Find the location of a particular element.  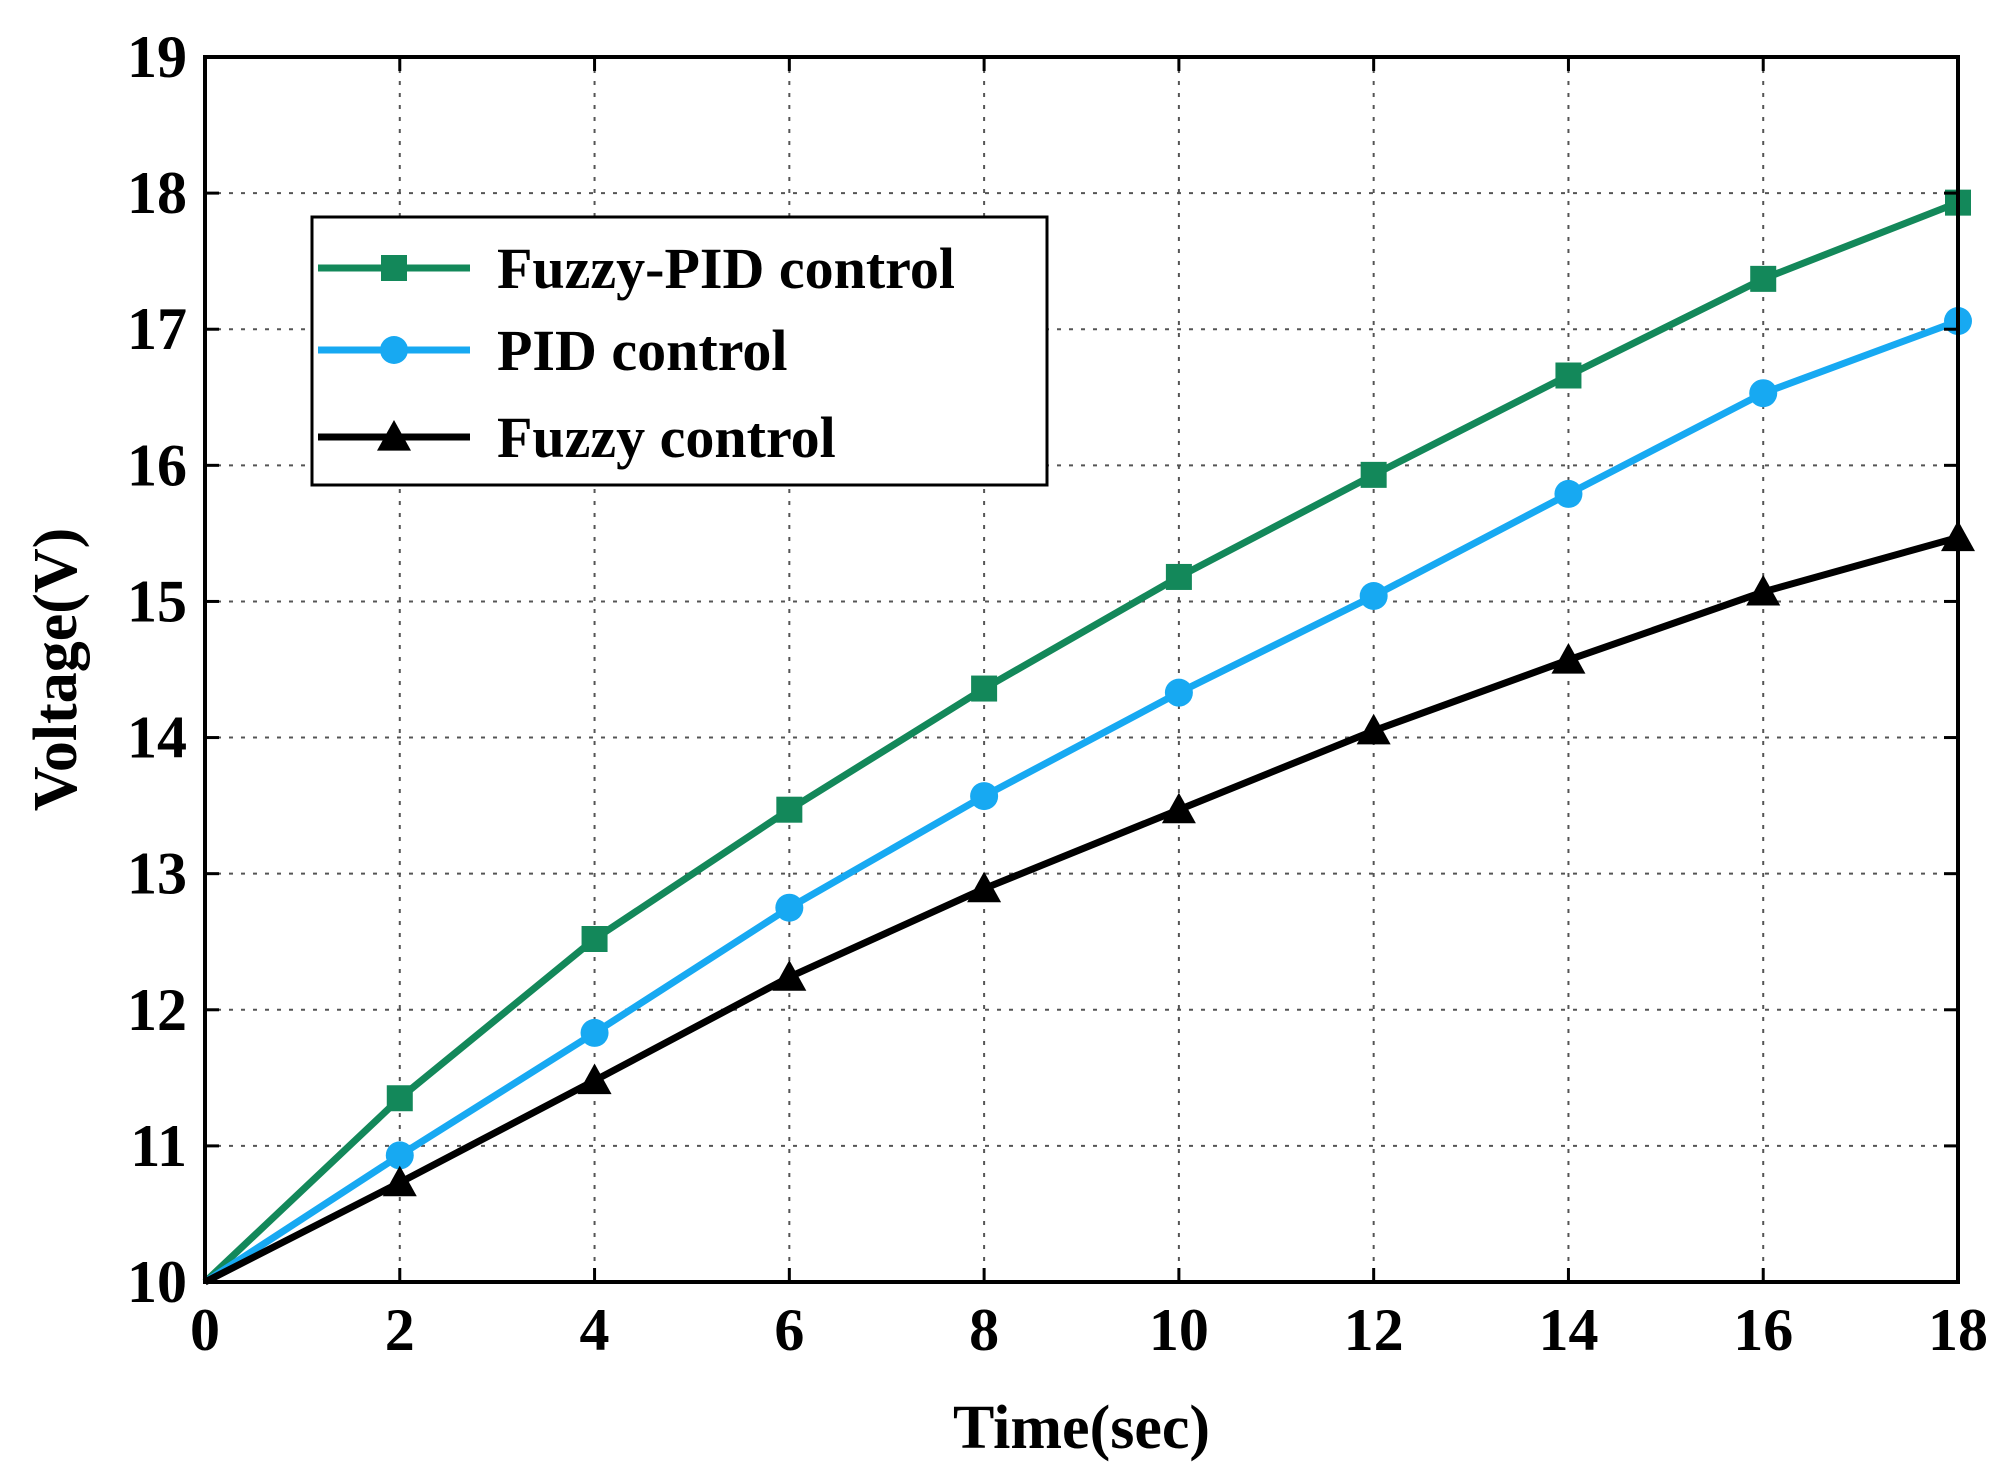

x-tick-label: 0 is located at coordinates (205, 1330).